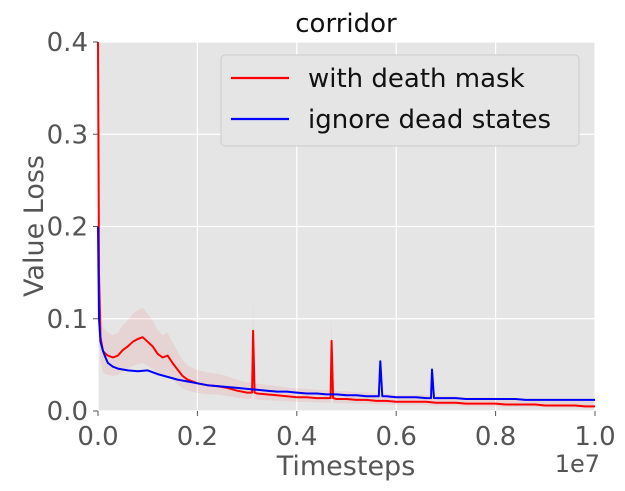 This screenshot has height=491, width=625. I want to click on legend: with death mask ignore dead states, so click(400, 100).